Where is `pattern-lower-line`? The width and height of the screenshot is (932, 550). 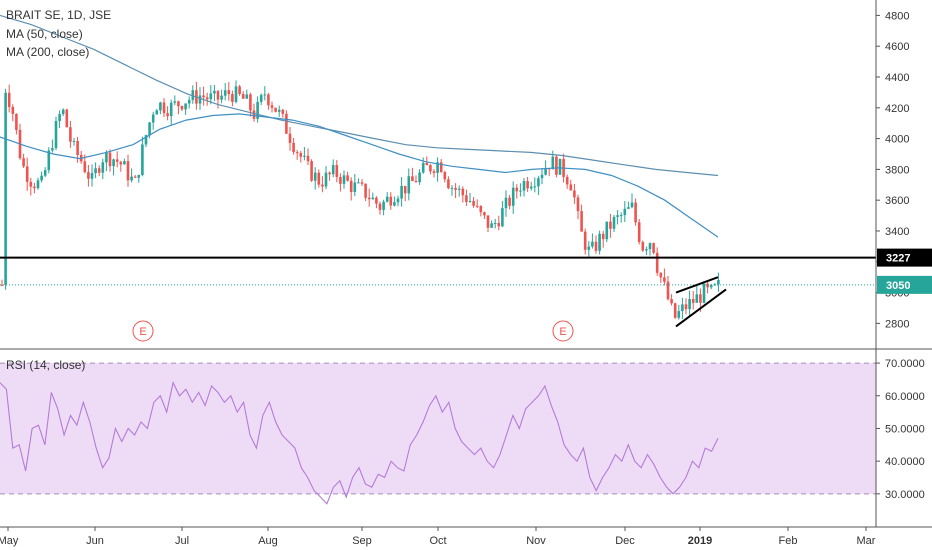
pattern-lower-line is located at coordinates (701, 308).